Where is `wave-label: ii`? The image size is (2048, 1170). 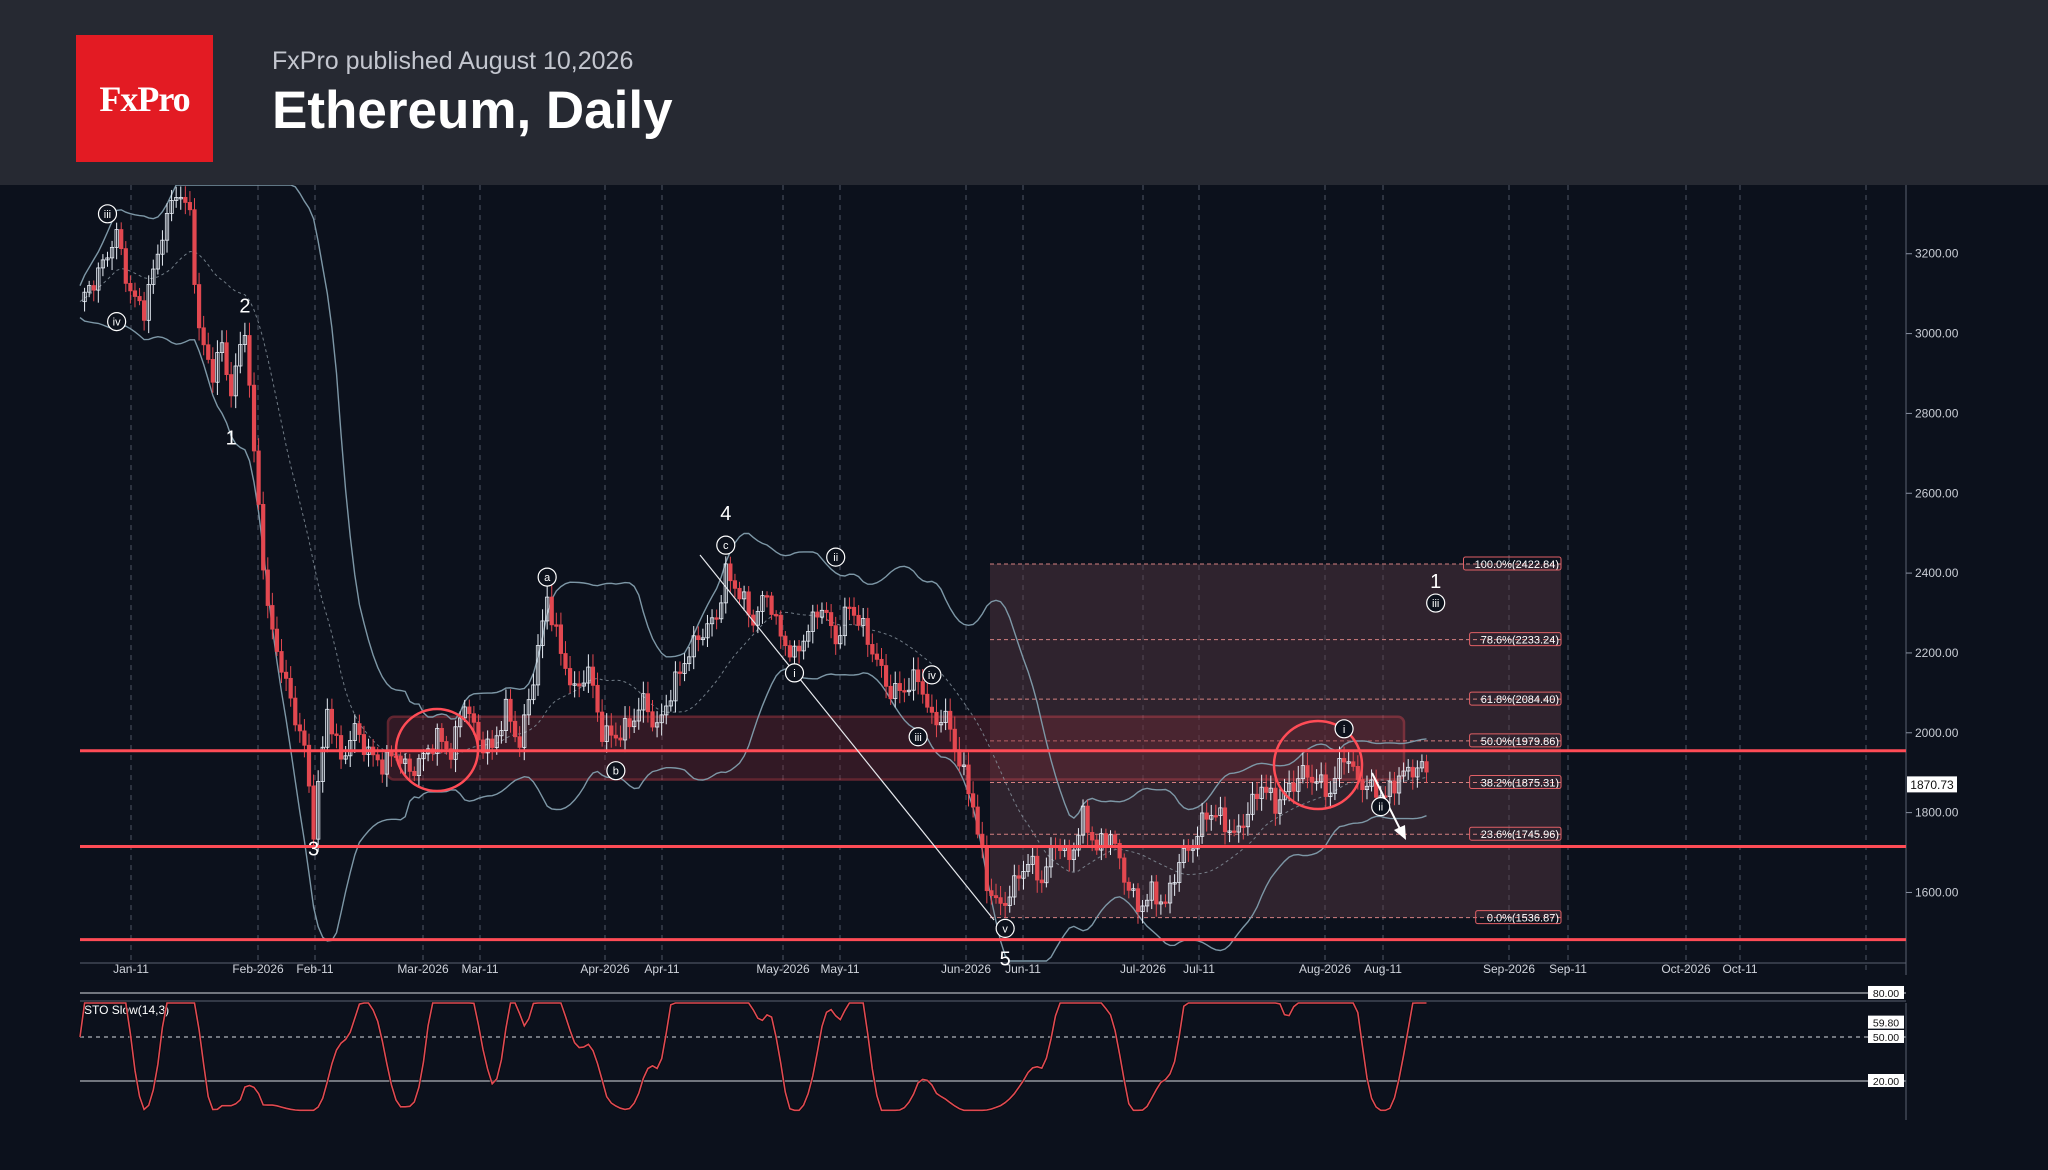 wave-label: ii is located at coordinates (835, 558).